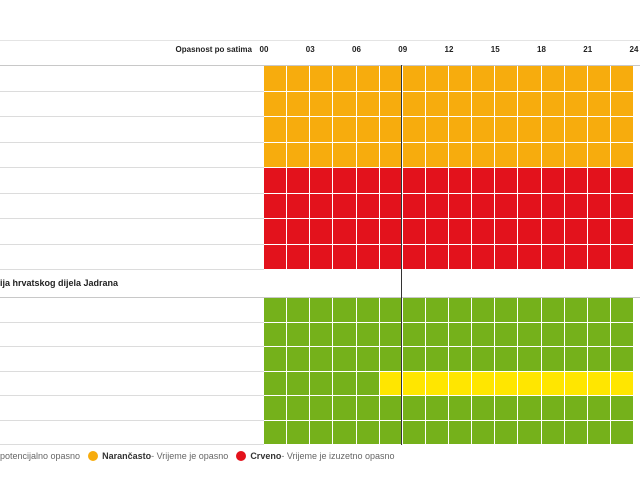 The image size is (640, 480). Describe the element at coordinates (449, 49) in the screenshot. I see `hour-label-12: 12` at that location.